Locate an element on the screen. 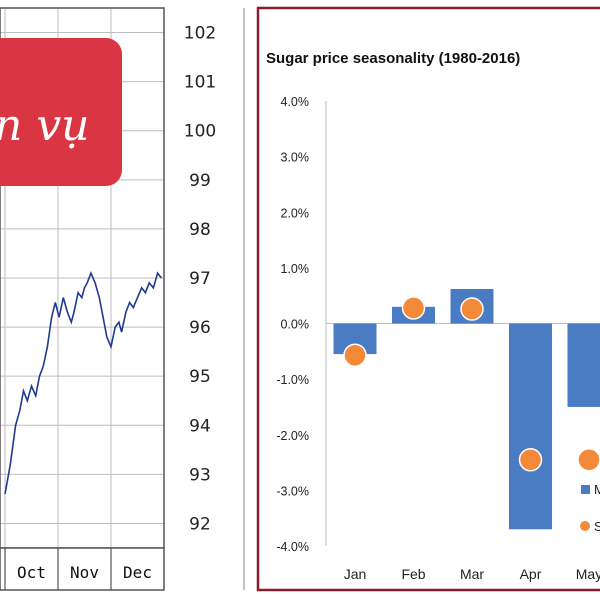 The width and height of the screenshot is (600, 600). marker-feb is located at coordinates (413, 308).